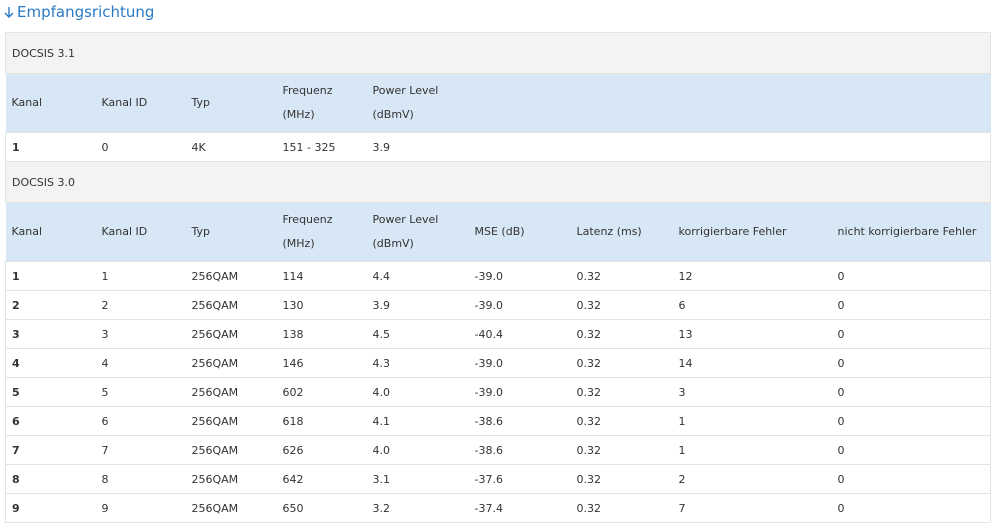  I want to click on table-cell: 3.9, so click(417, 305).